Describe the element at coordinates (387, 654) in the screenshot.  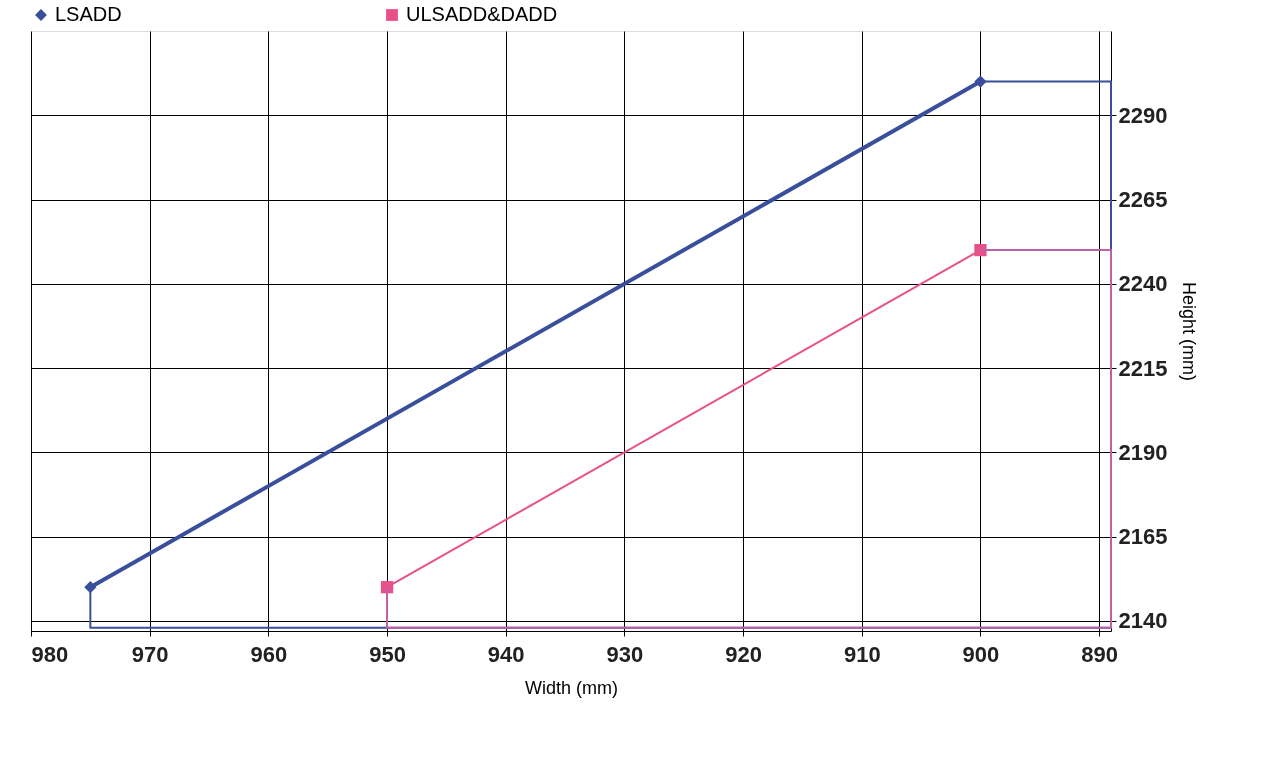
I see `x-tick-label: 950` at that location.